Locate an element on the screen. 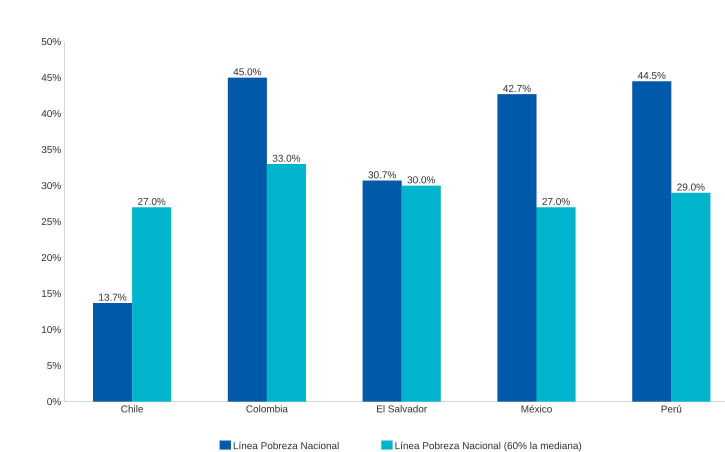  data-label: 44.5% is located at coordinates (652, 75).